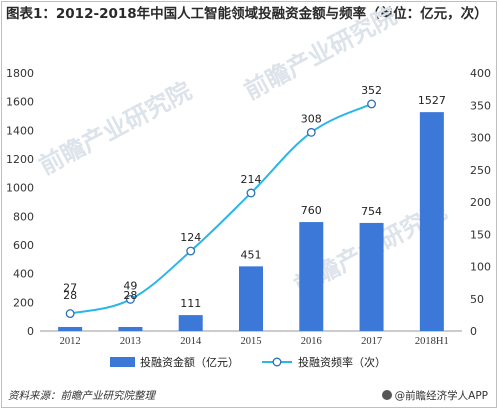  What do you see at coordinates (480, 170) in the screenshot?
I see `y-right-tick-label: 250` at bounding box center [480, 170].